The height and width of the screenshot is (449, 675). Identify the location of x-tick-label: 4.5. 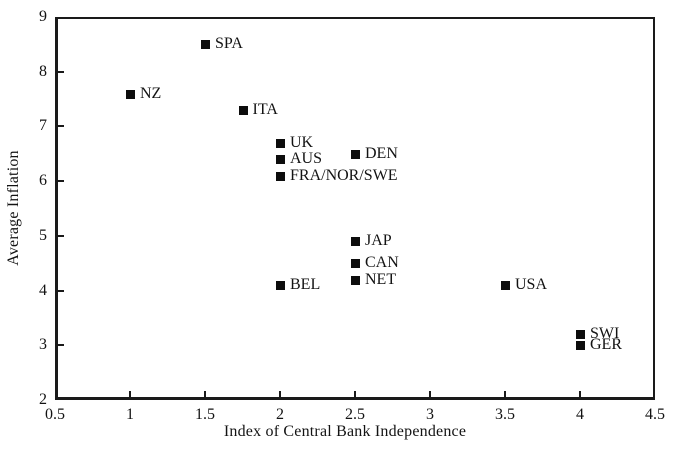
(655, 414).